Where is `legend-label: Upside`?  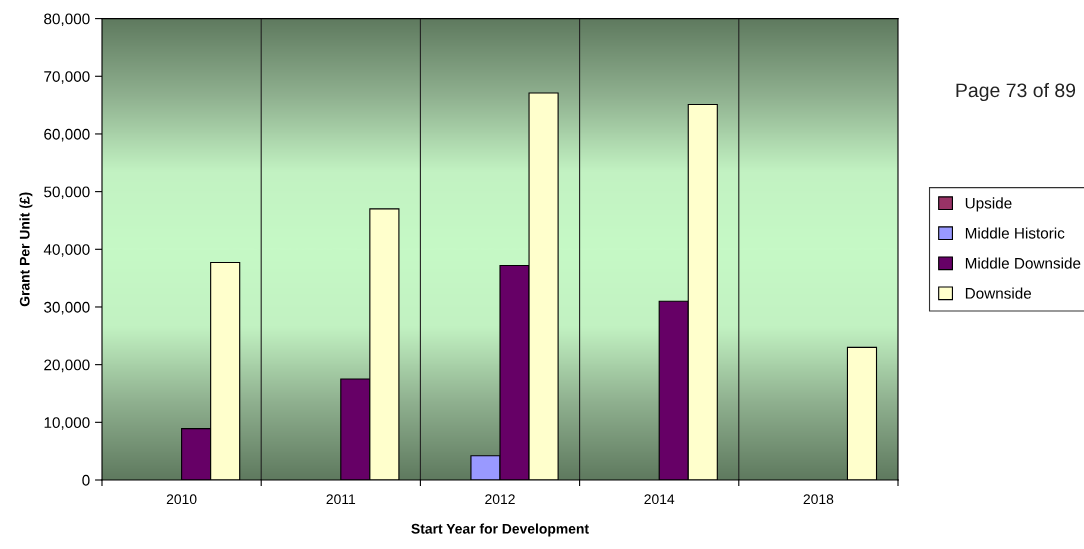
legend-label: Upside is located at coordinates (988, 204).